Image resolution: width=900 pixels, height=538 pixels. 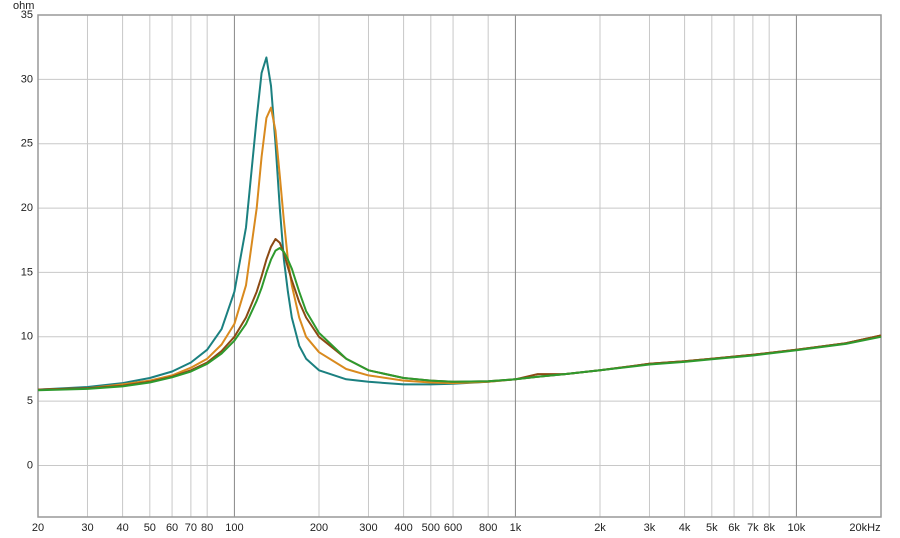 I want to click on x-tick-label: 6k, so click(x=734, y=528).